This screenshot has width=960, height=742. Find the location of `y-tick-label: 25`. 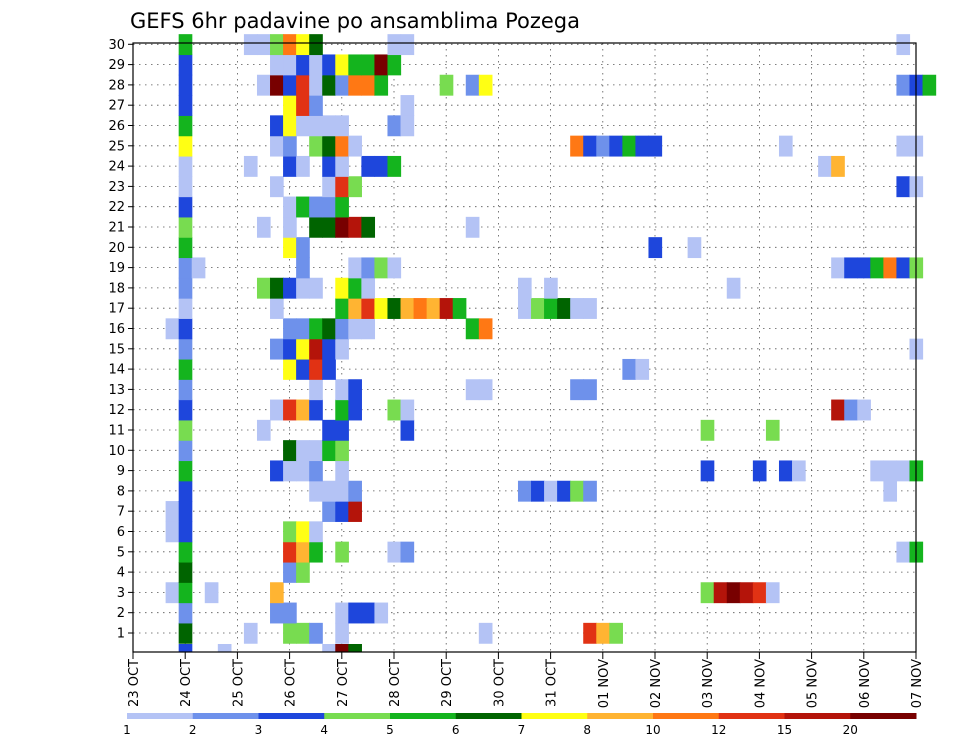

y-tick-label: 25 is located at coordinates (116, 146).